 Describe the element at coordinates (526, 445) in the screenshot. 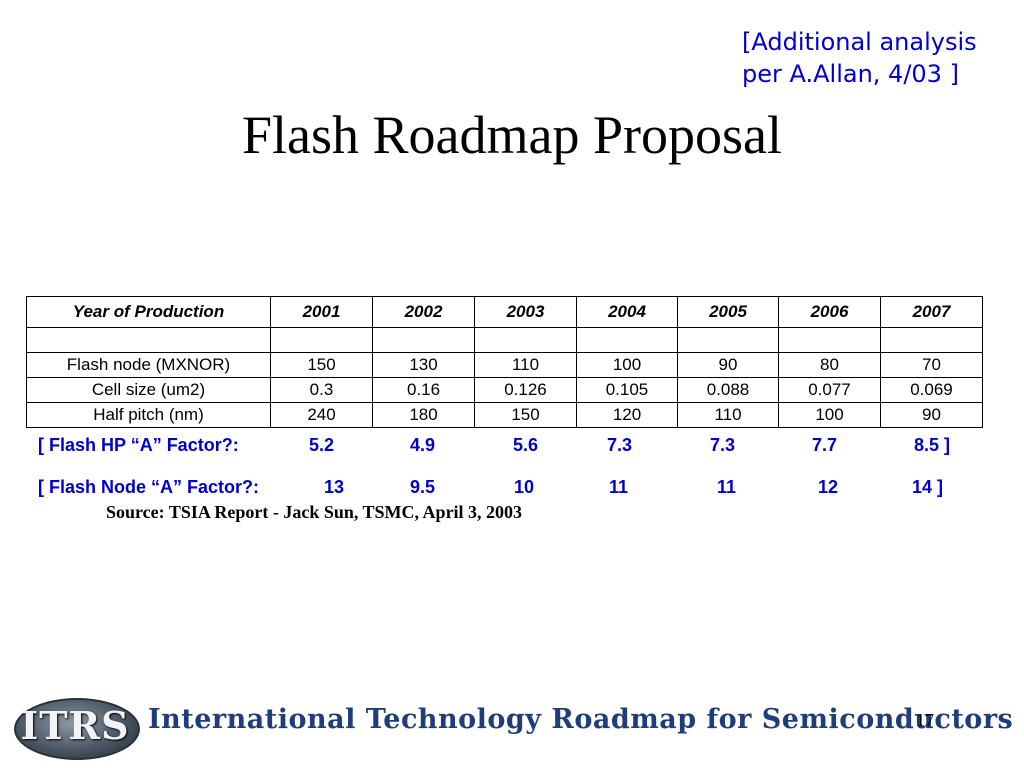

I see `factor-value: 5.6` at that location.